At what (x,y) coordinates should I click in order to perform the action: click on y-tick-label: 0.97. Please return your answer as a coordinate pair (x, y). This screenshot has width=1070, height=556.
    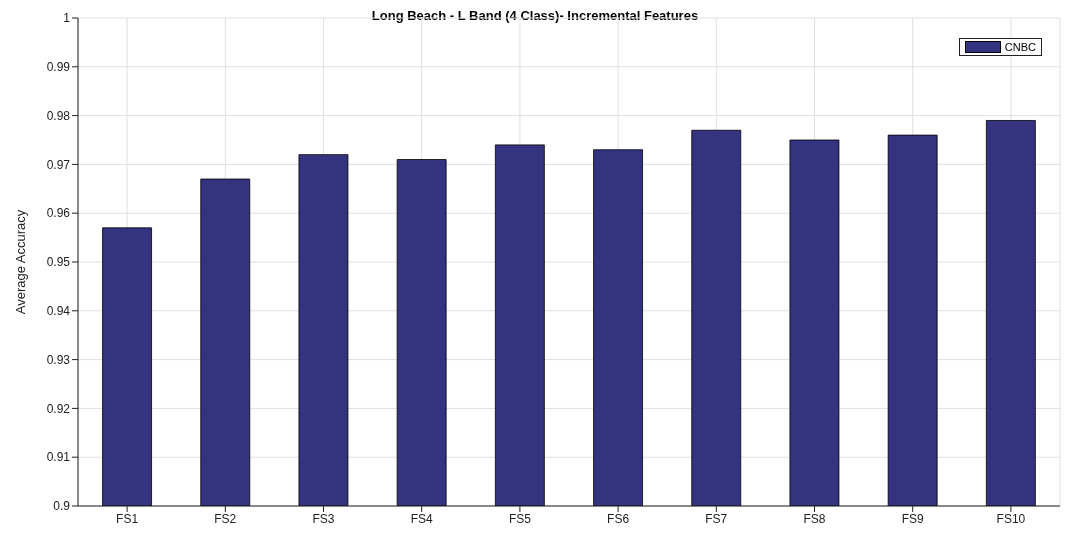
    Looking at the image, I should click on (58, 164).